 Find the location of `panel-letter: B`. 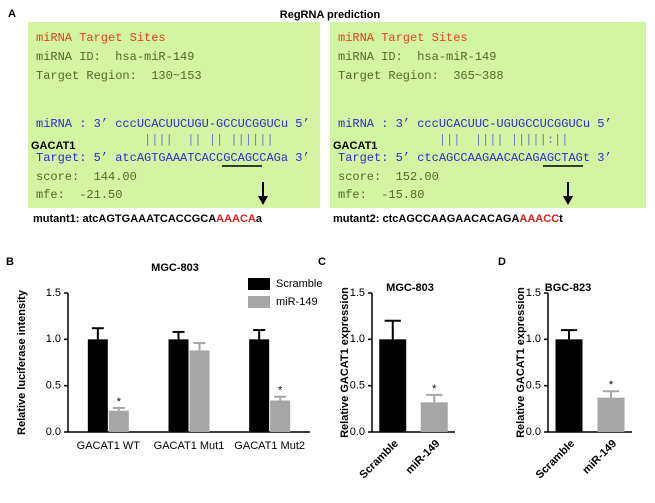

panel-letter: B is located at coordinates (10, 262).